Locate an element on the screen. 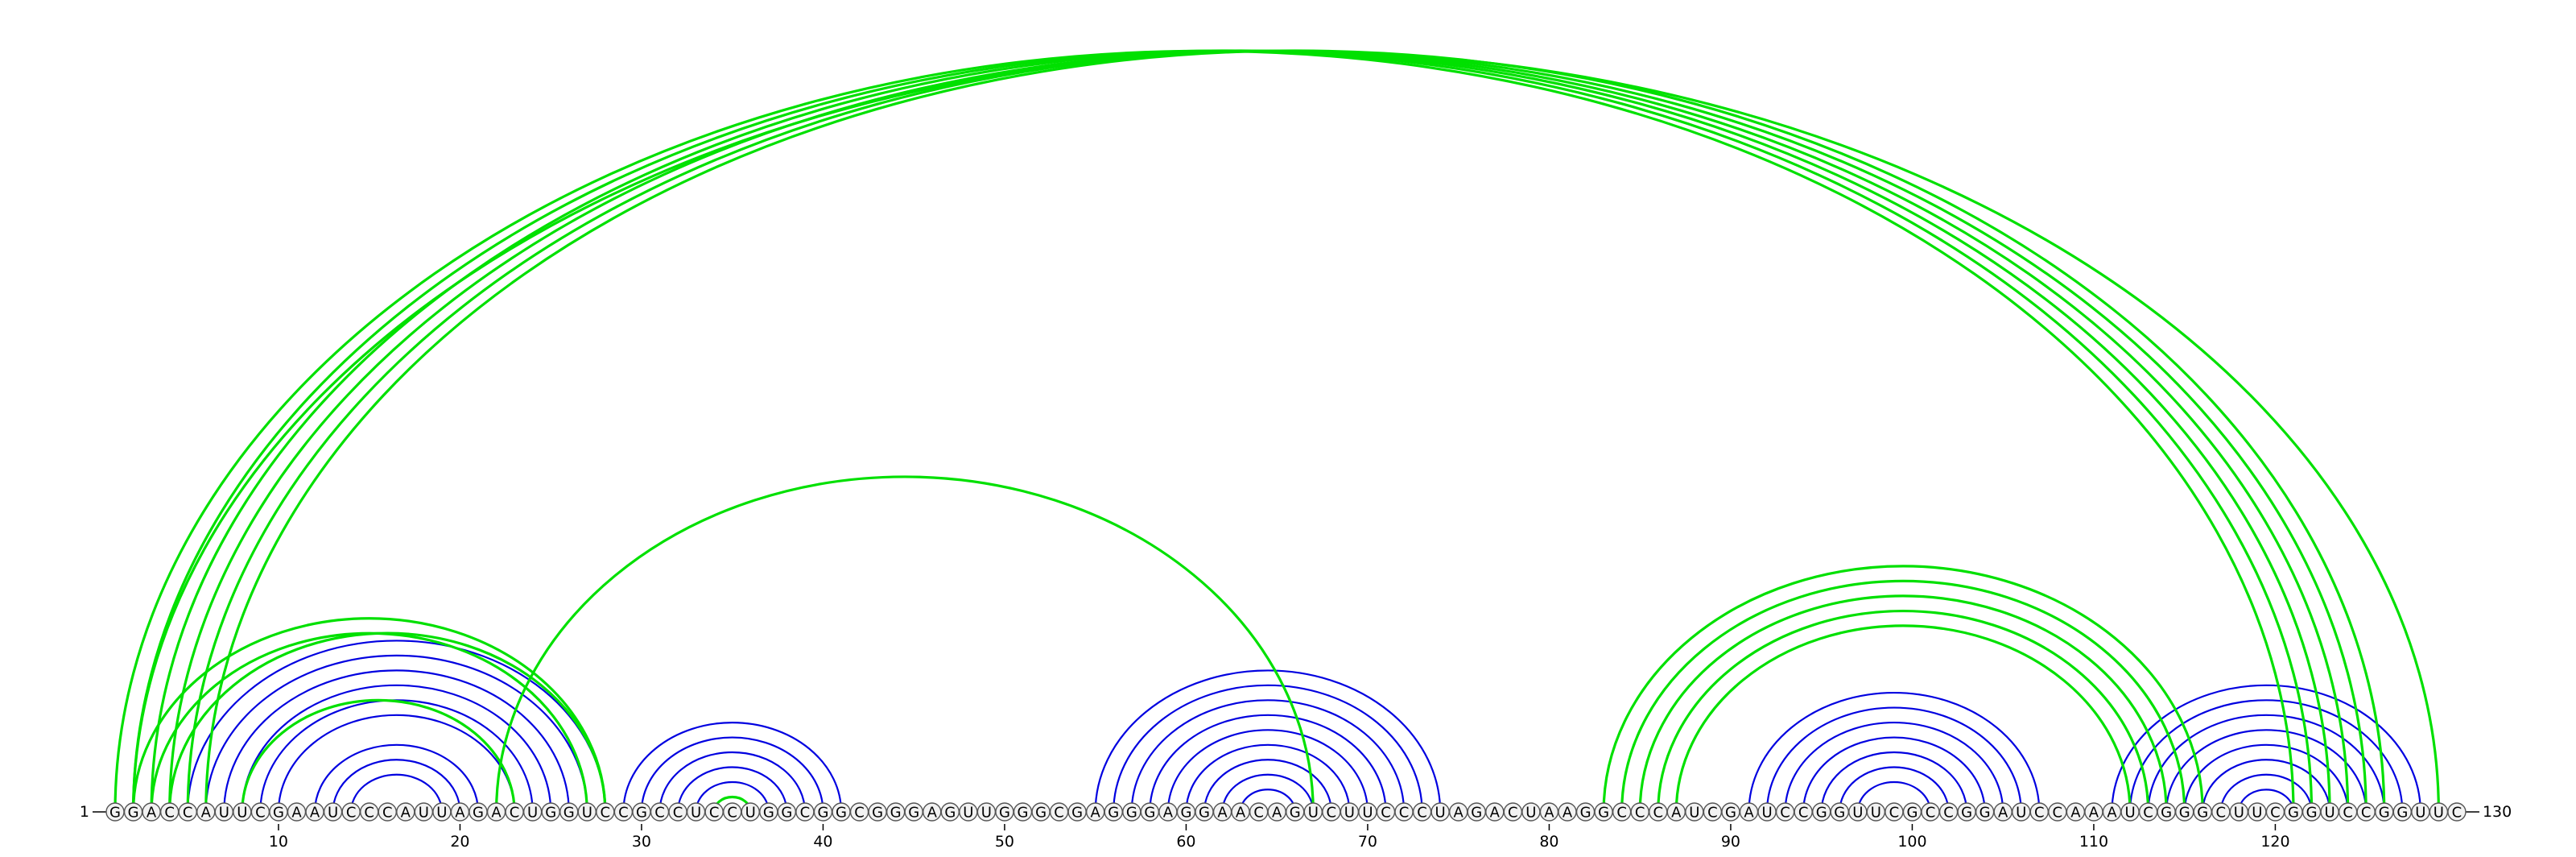  nucleotide-39: C is located at coordinates (805, 812).